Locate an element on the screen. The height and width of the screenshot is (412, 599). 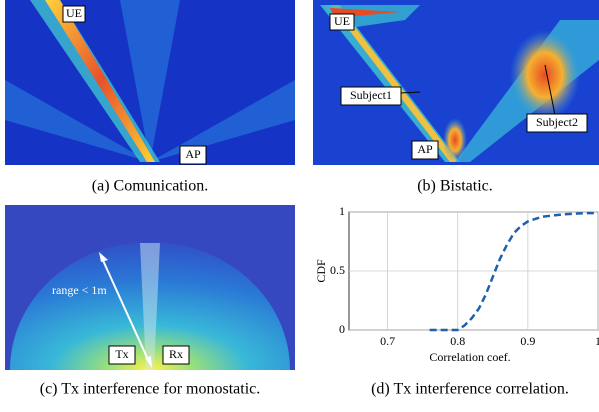
x-tick-label: 1 is located at coordinates (597, 341).